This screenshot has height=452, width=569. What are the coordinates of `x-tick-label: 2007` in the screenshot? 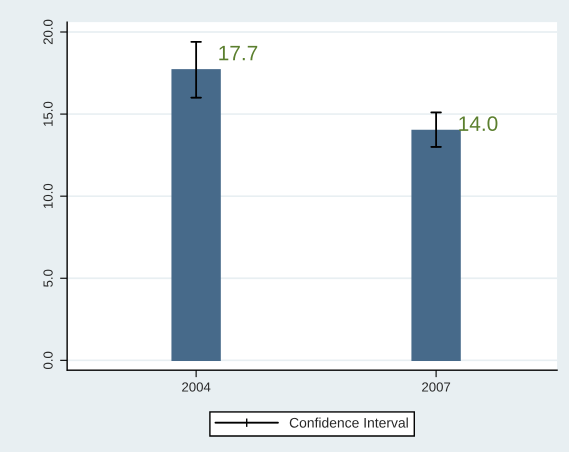 It's located at (436, 387).